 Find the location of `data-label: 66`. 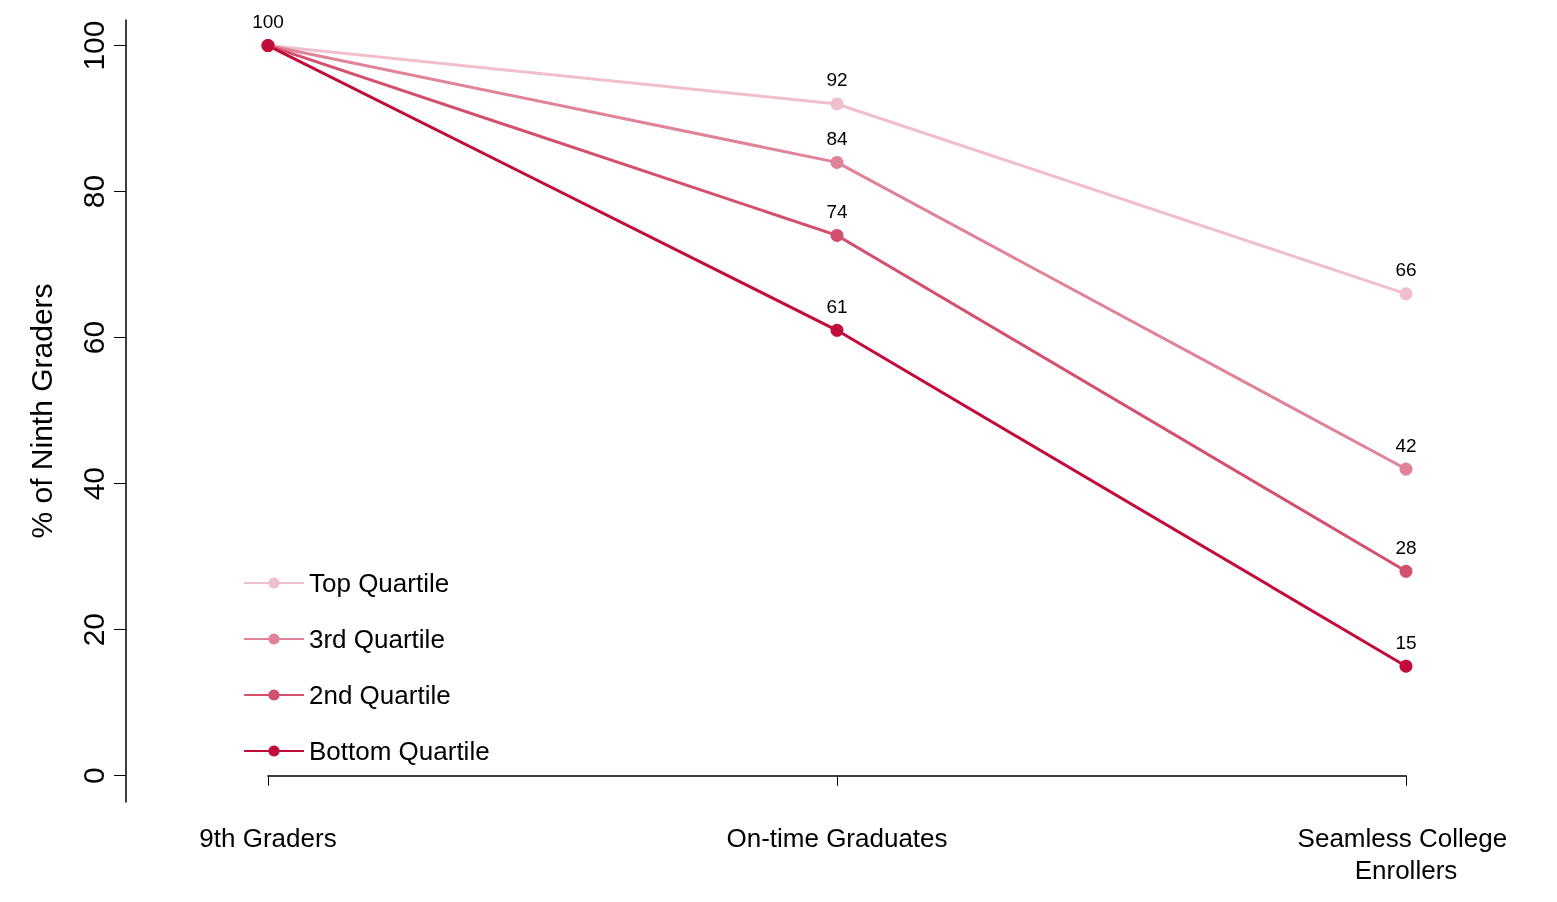

data-label: 66 is located at coordinates (1406, 270).